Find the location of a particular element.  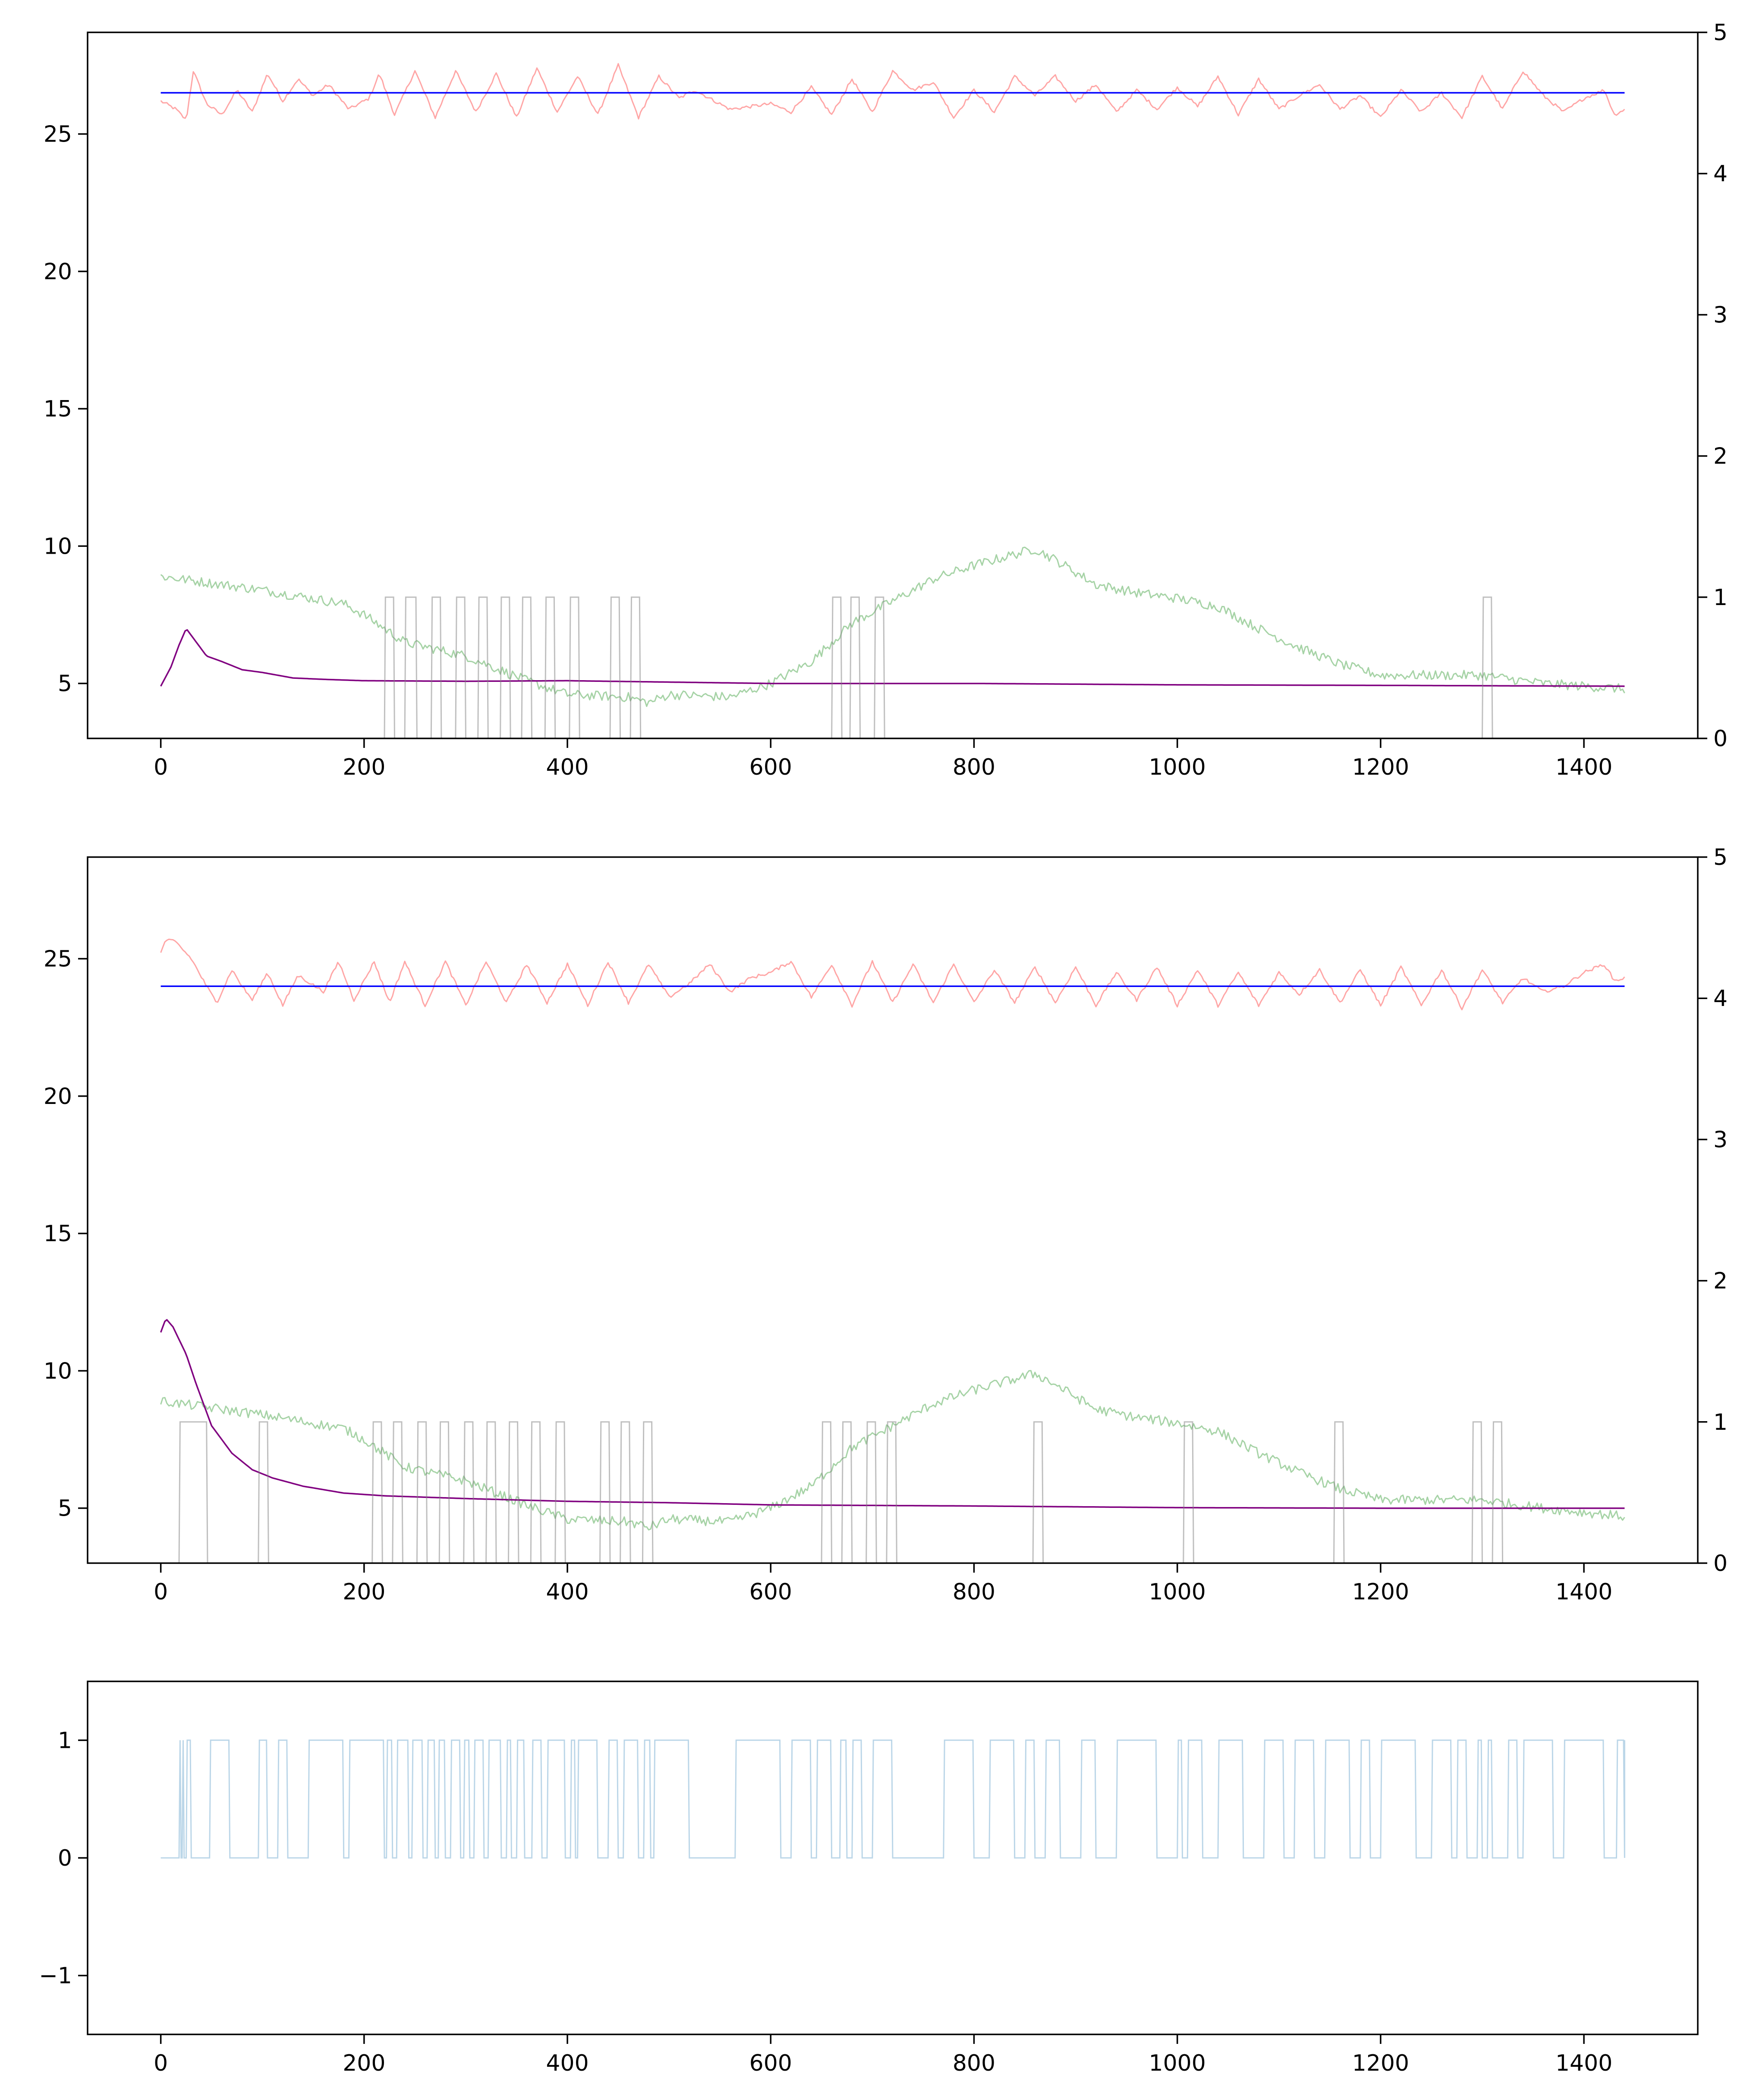

series-4-line is located at coordinates (892, 1414).